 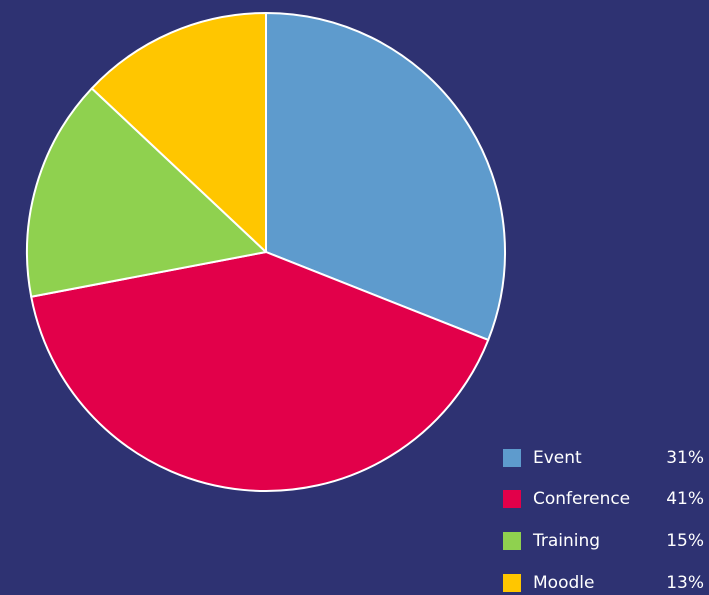 What do you see at coordinates (685, 499) in the screenshot?
I see `legend-value: 41%` at bounding box center [685, 499].